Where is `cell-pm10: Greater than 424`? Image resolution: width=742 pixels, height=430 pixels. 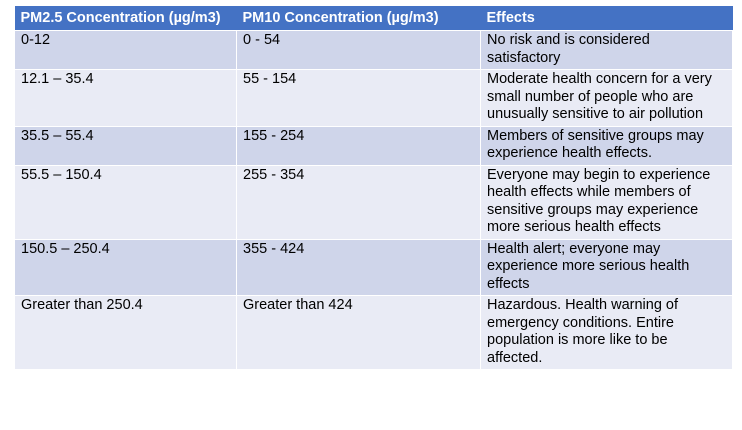
cell-pm10: Greater than 424 is located at coordinates (358, 332).